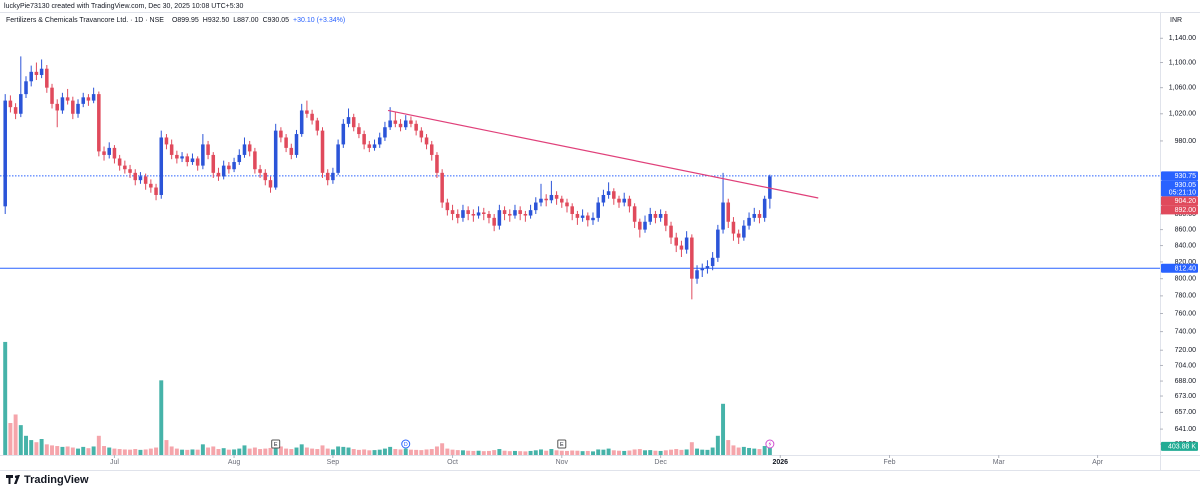  Describe the element at coordinates (780, 462) in the screenshot. I see `x-tick-label: 2026` at that location.